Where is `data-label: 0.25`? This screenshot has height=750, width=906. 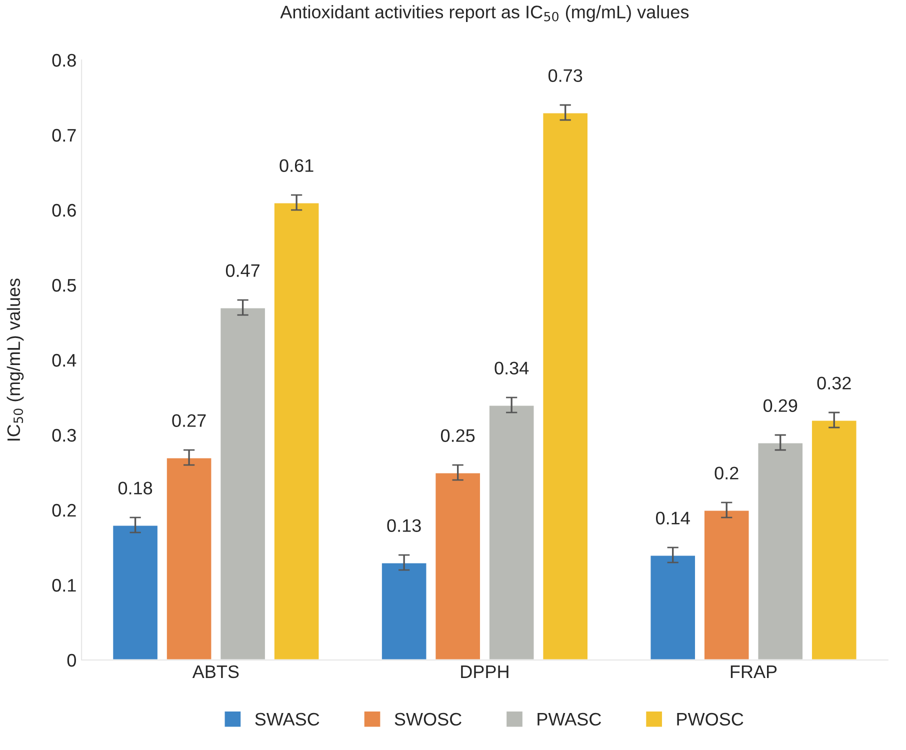 data-label: 0.25 is located at coordinates (457, 435).